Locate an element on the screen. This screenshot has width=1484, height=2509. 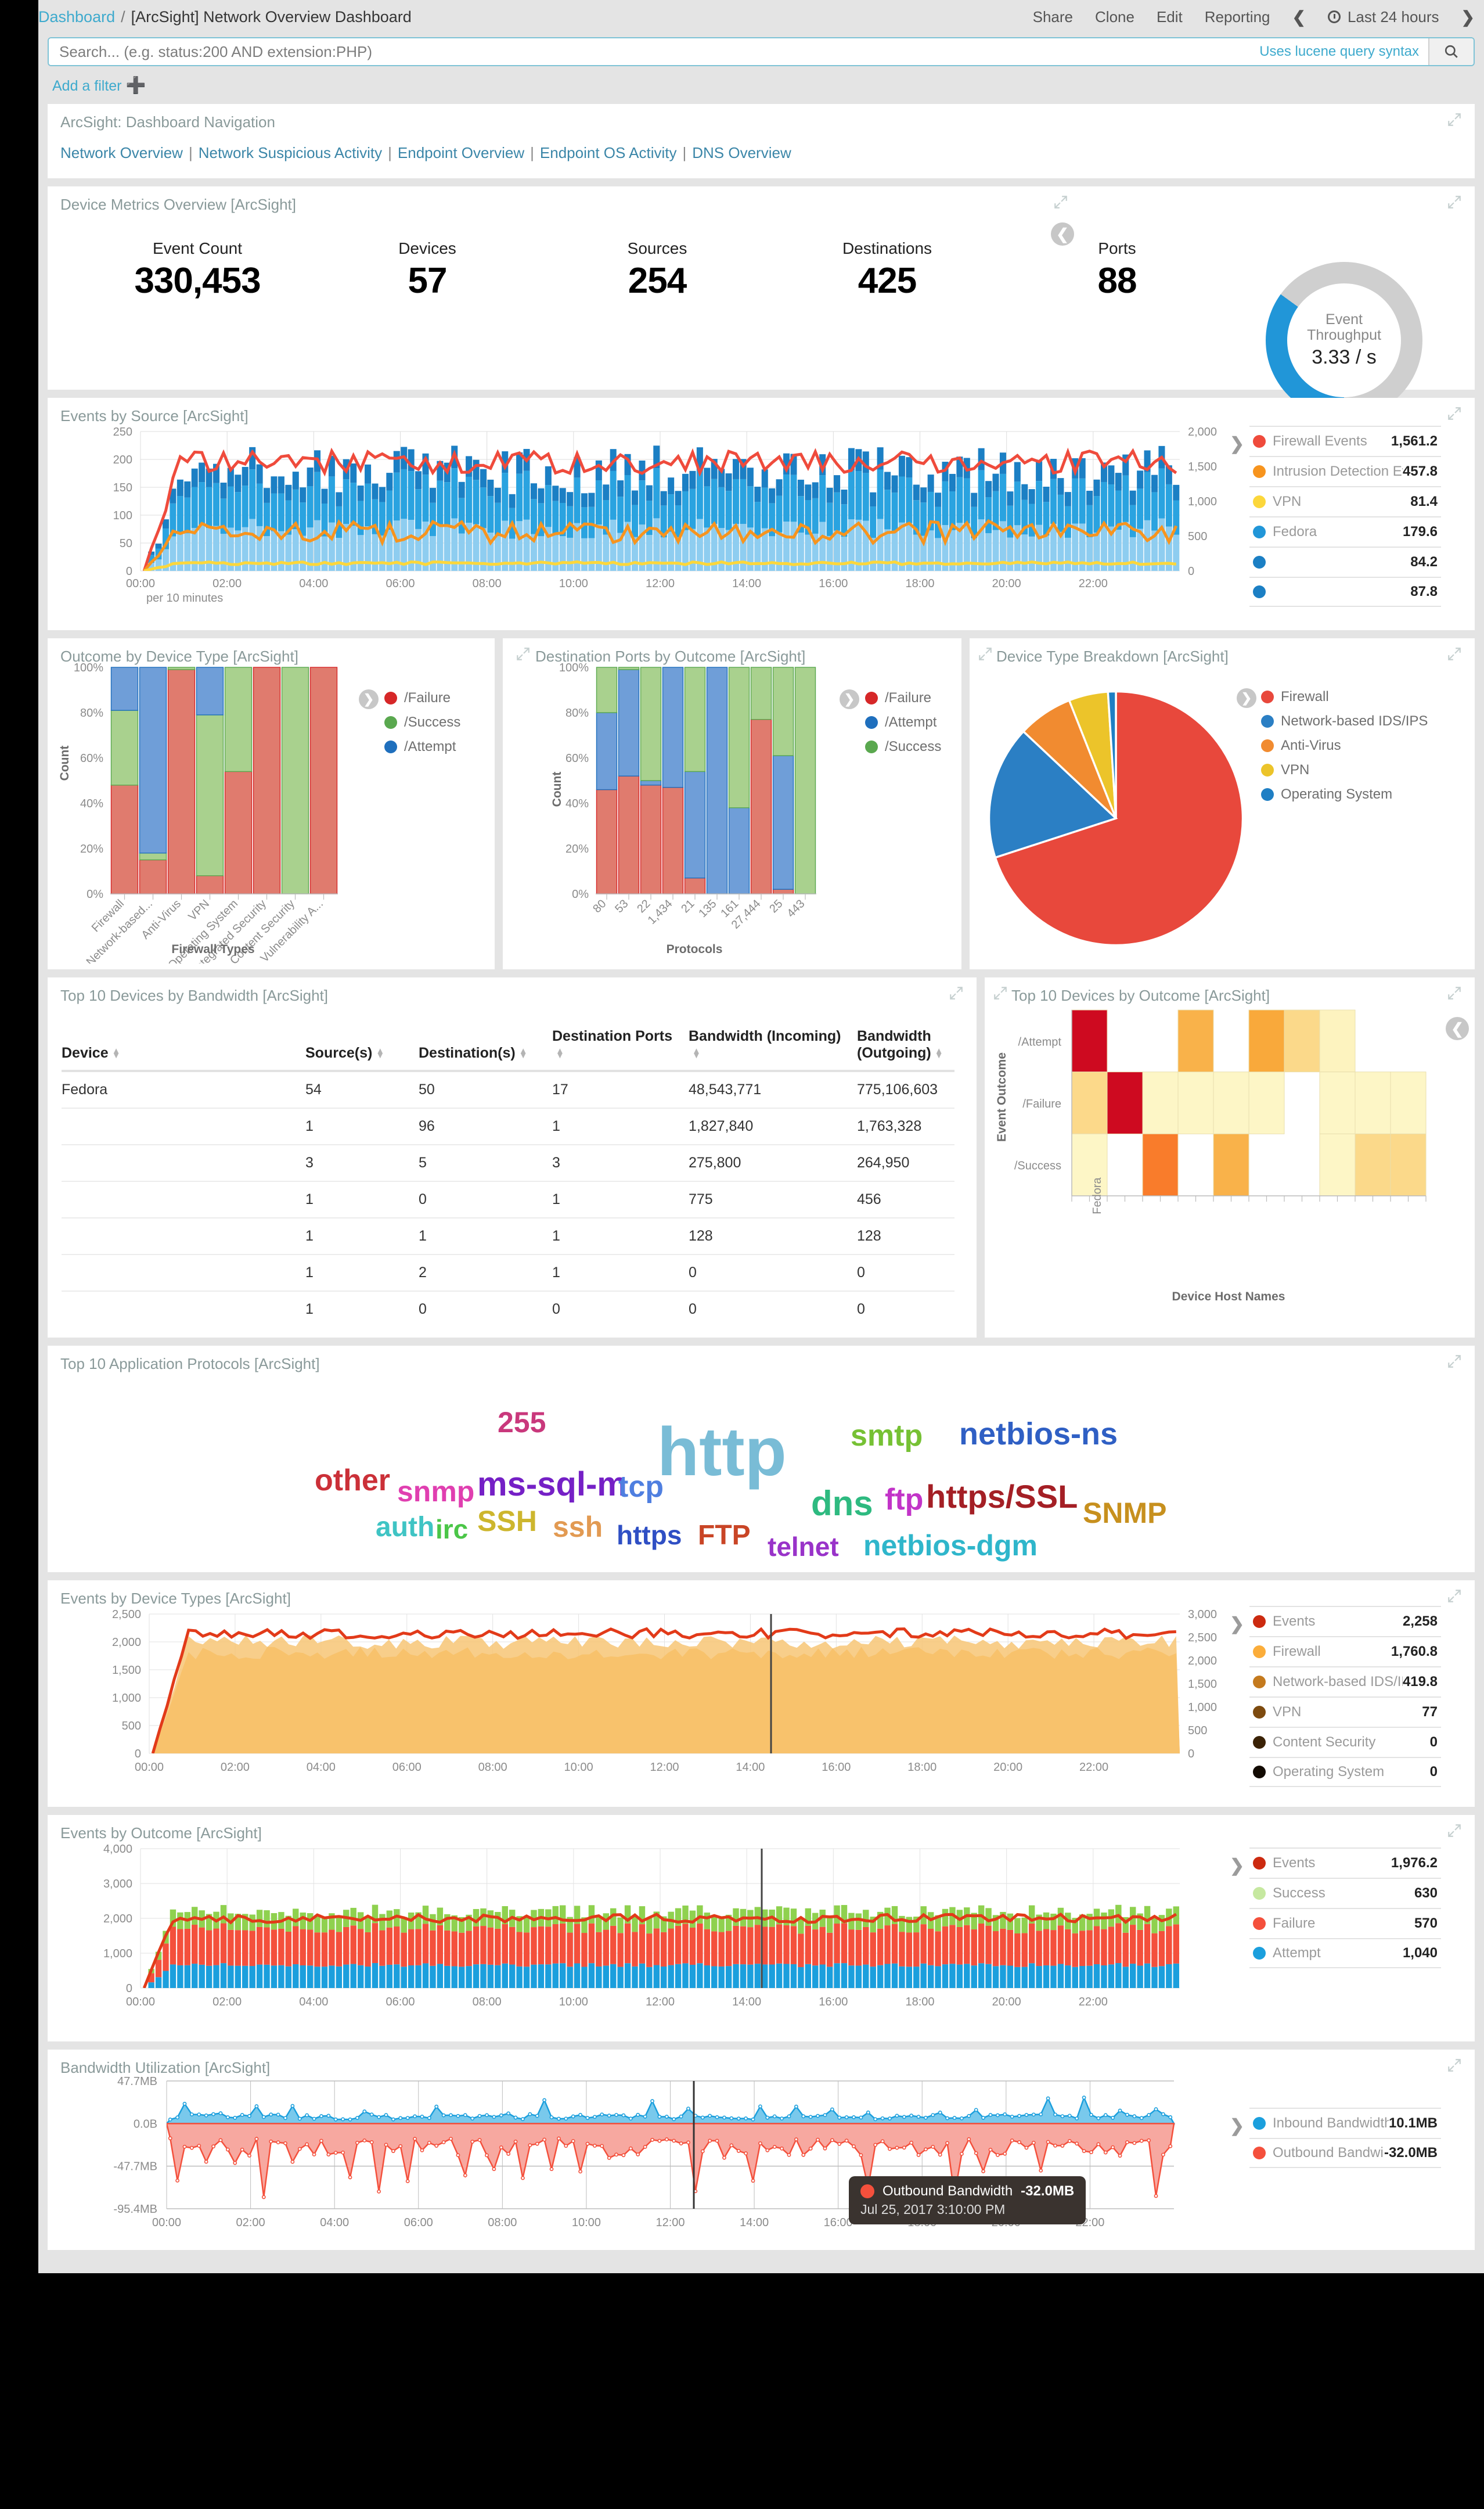
breadcrumb-dashboard-link: Dashboard is located at coordinates (77, 17).